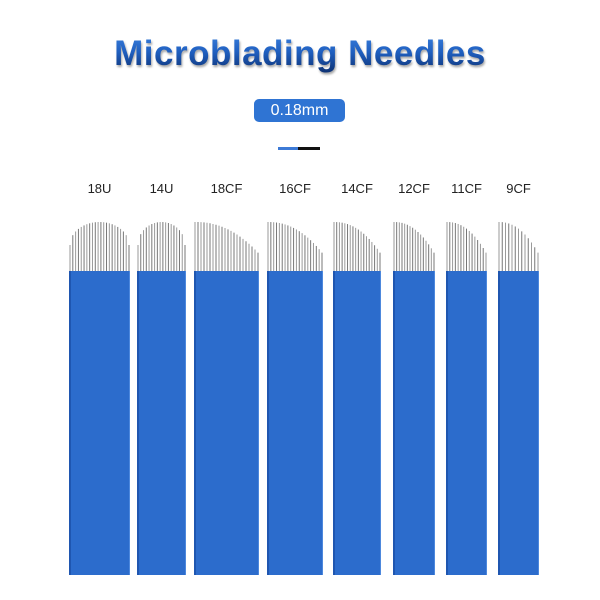 The height and width of the screenshot is (600, 600). What do you see at coordinates (466, 188) in the screenshot?
I see `blade-label: 11CF` at bounding box center [466, 188].